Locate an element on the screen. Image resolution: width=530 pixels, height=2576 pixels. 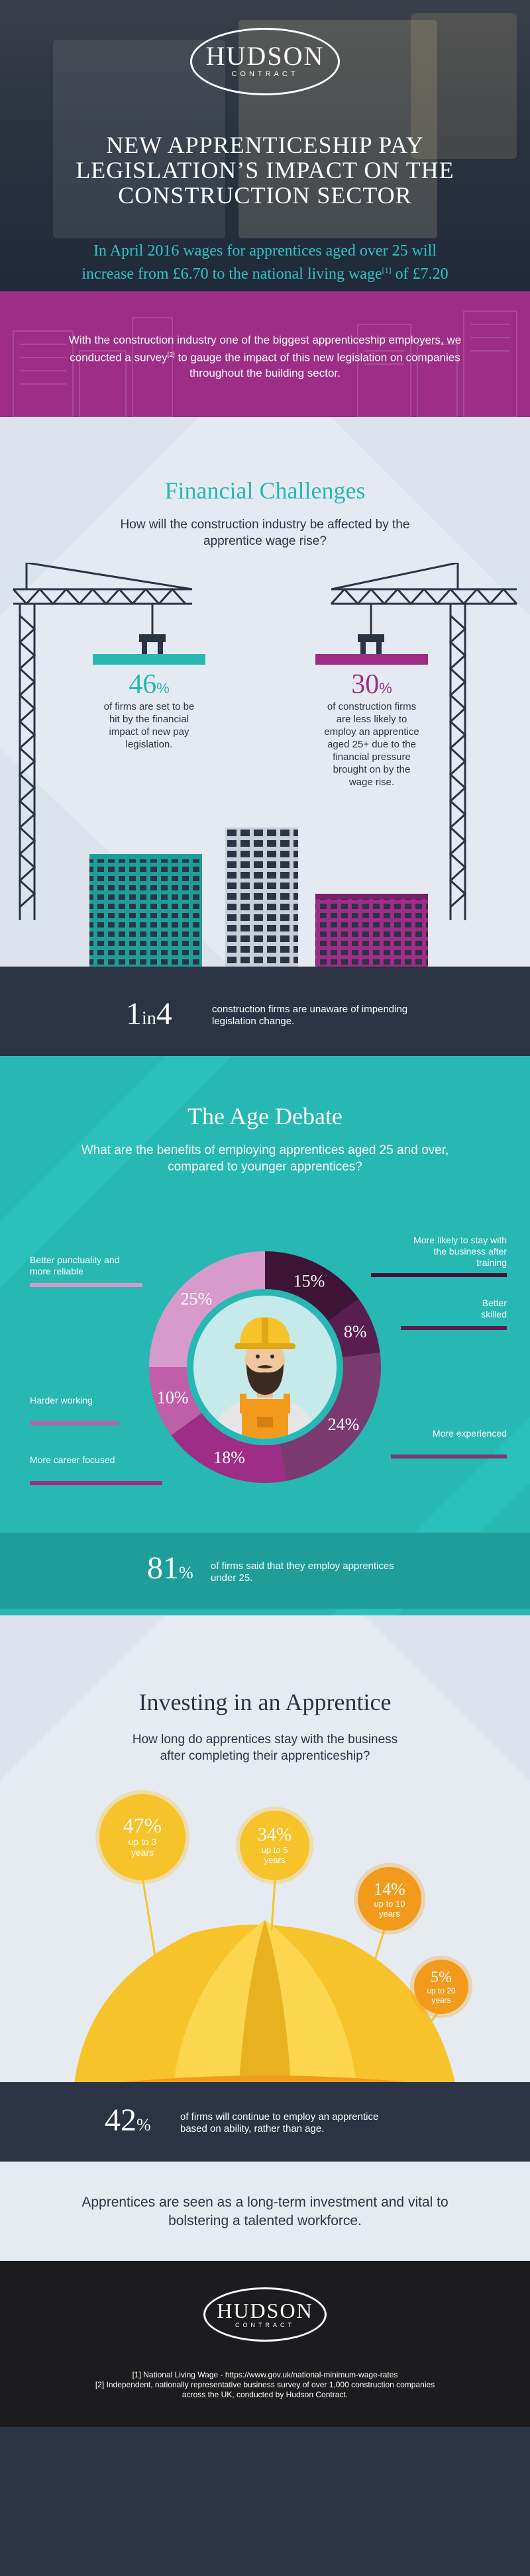
donut-segment-label: 24% is located at coordinates (344, 1424).